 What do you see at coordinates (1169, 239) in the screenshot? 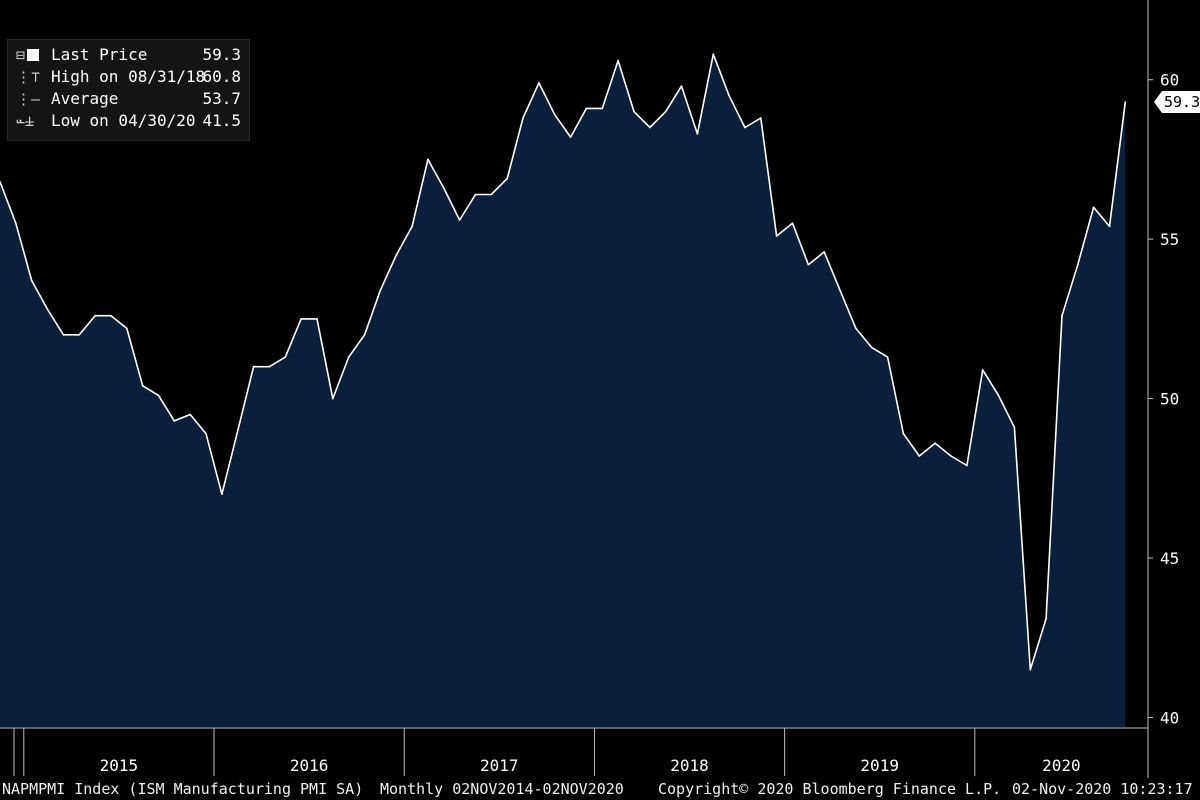
I see `y-tick-label: 55` at bounding box center [1169, 239].